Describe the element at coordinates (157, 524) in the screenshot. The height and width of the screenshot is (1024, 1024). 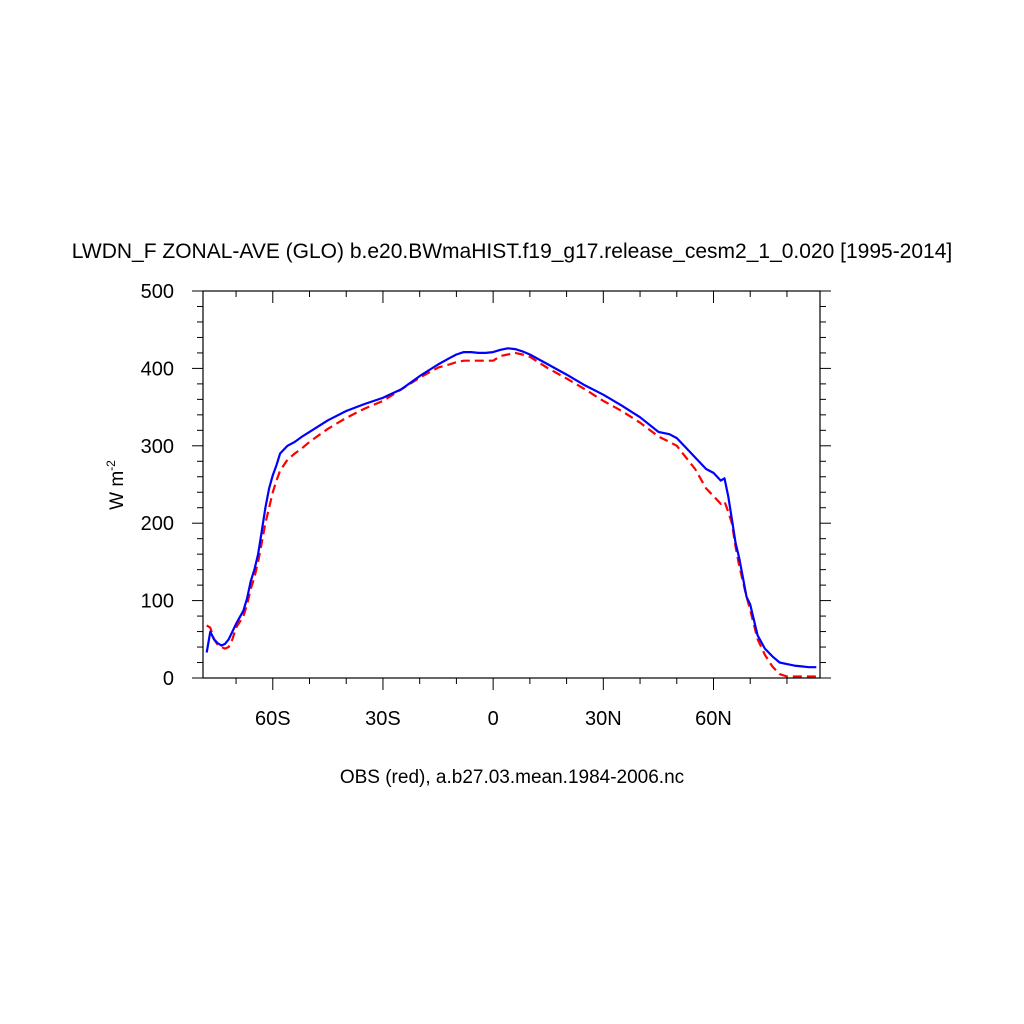
I see `y-tick-label: 200` at that location.